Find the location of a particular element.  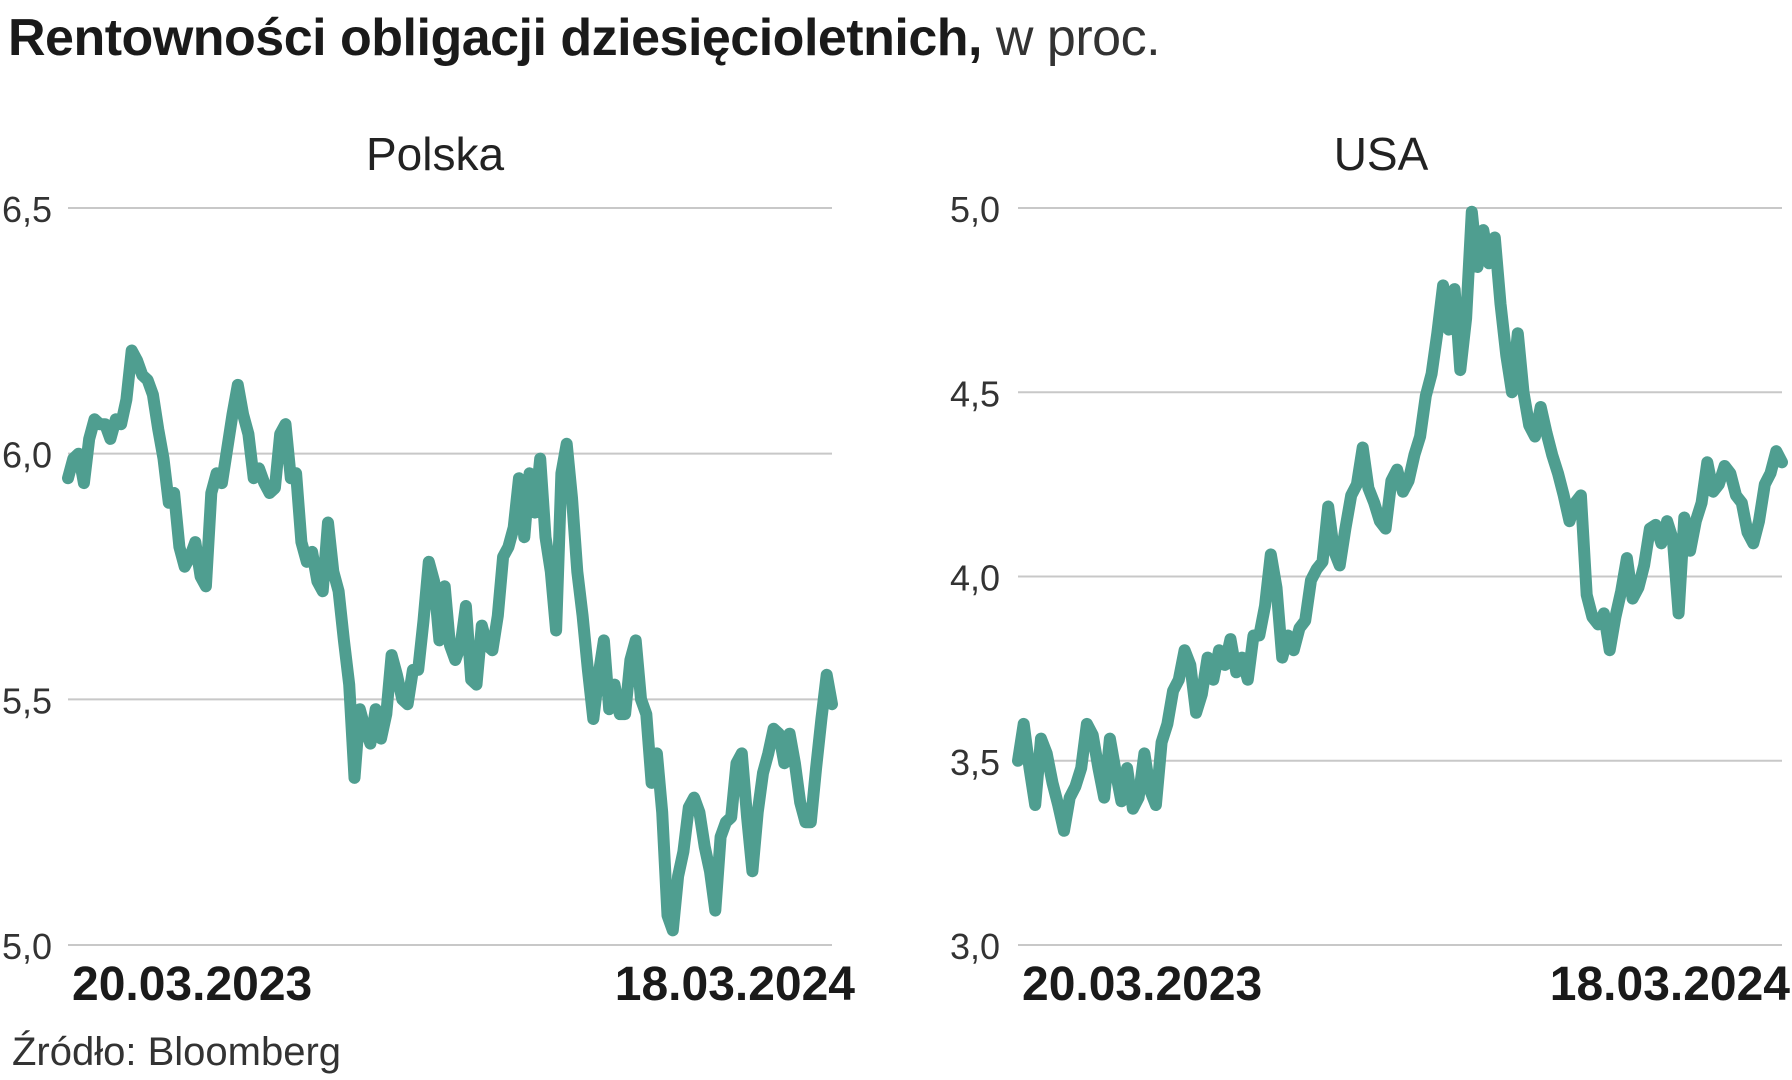

usa-panel-title: USA is located at coordinates (1381, 154).